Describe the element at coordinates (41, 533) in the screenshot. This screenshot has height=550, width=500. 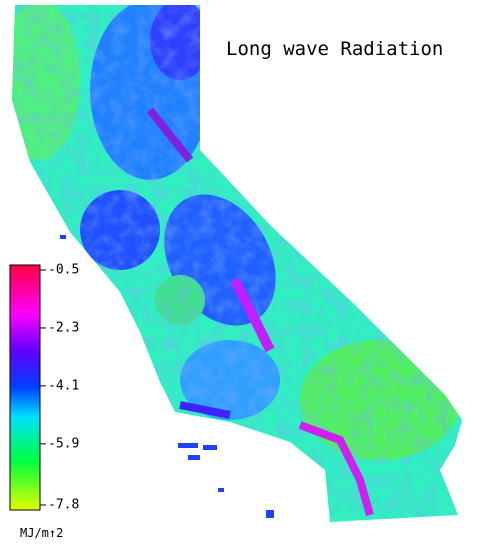
I see `colorbar-unit: MJ/m↑2` at that location.